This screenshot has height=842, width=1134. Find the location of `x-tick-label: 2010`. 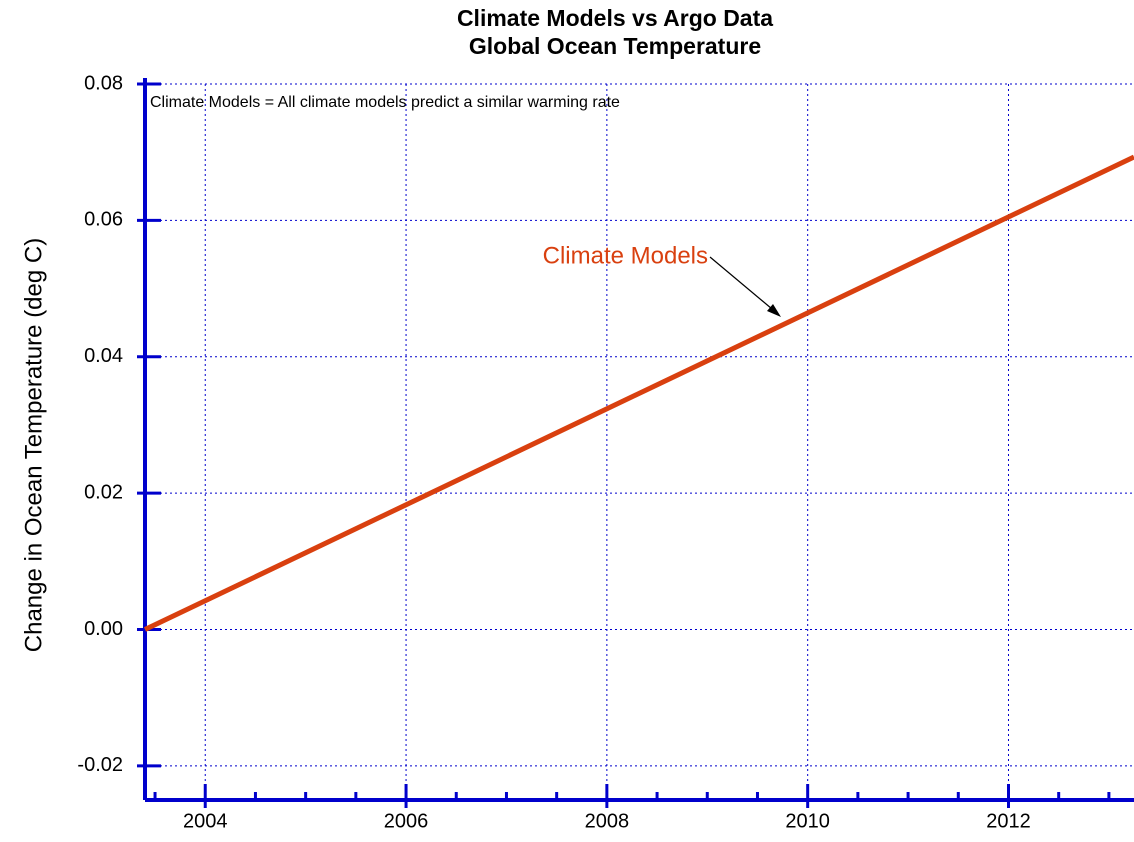

x-tick-label: 2010 is located at coordinates (807, 821).